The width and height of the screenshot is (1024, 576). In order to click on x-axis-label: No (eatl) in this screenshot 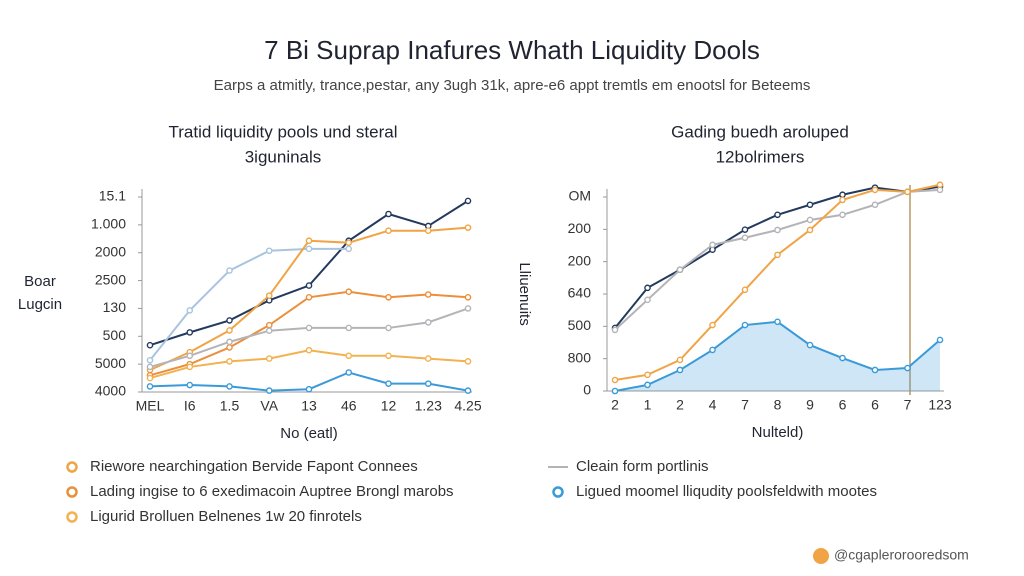, I will do `click(309, 433)`.